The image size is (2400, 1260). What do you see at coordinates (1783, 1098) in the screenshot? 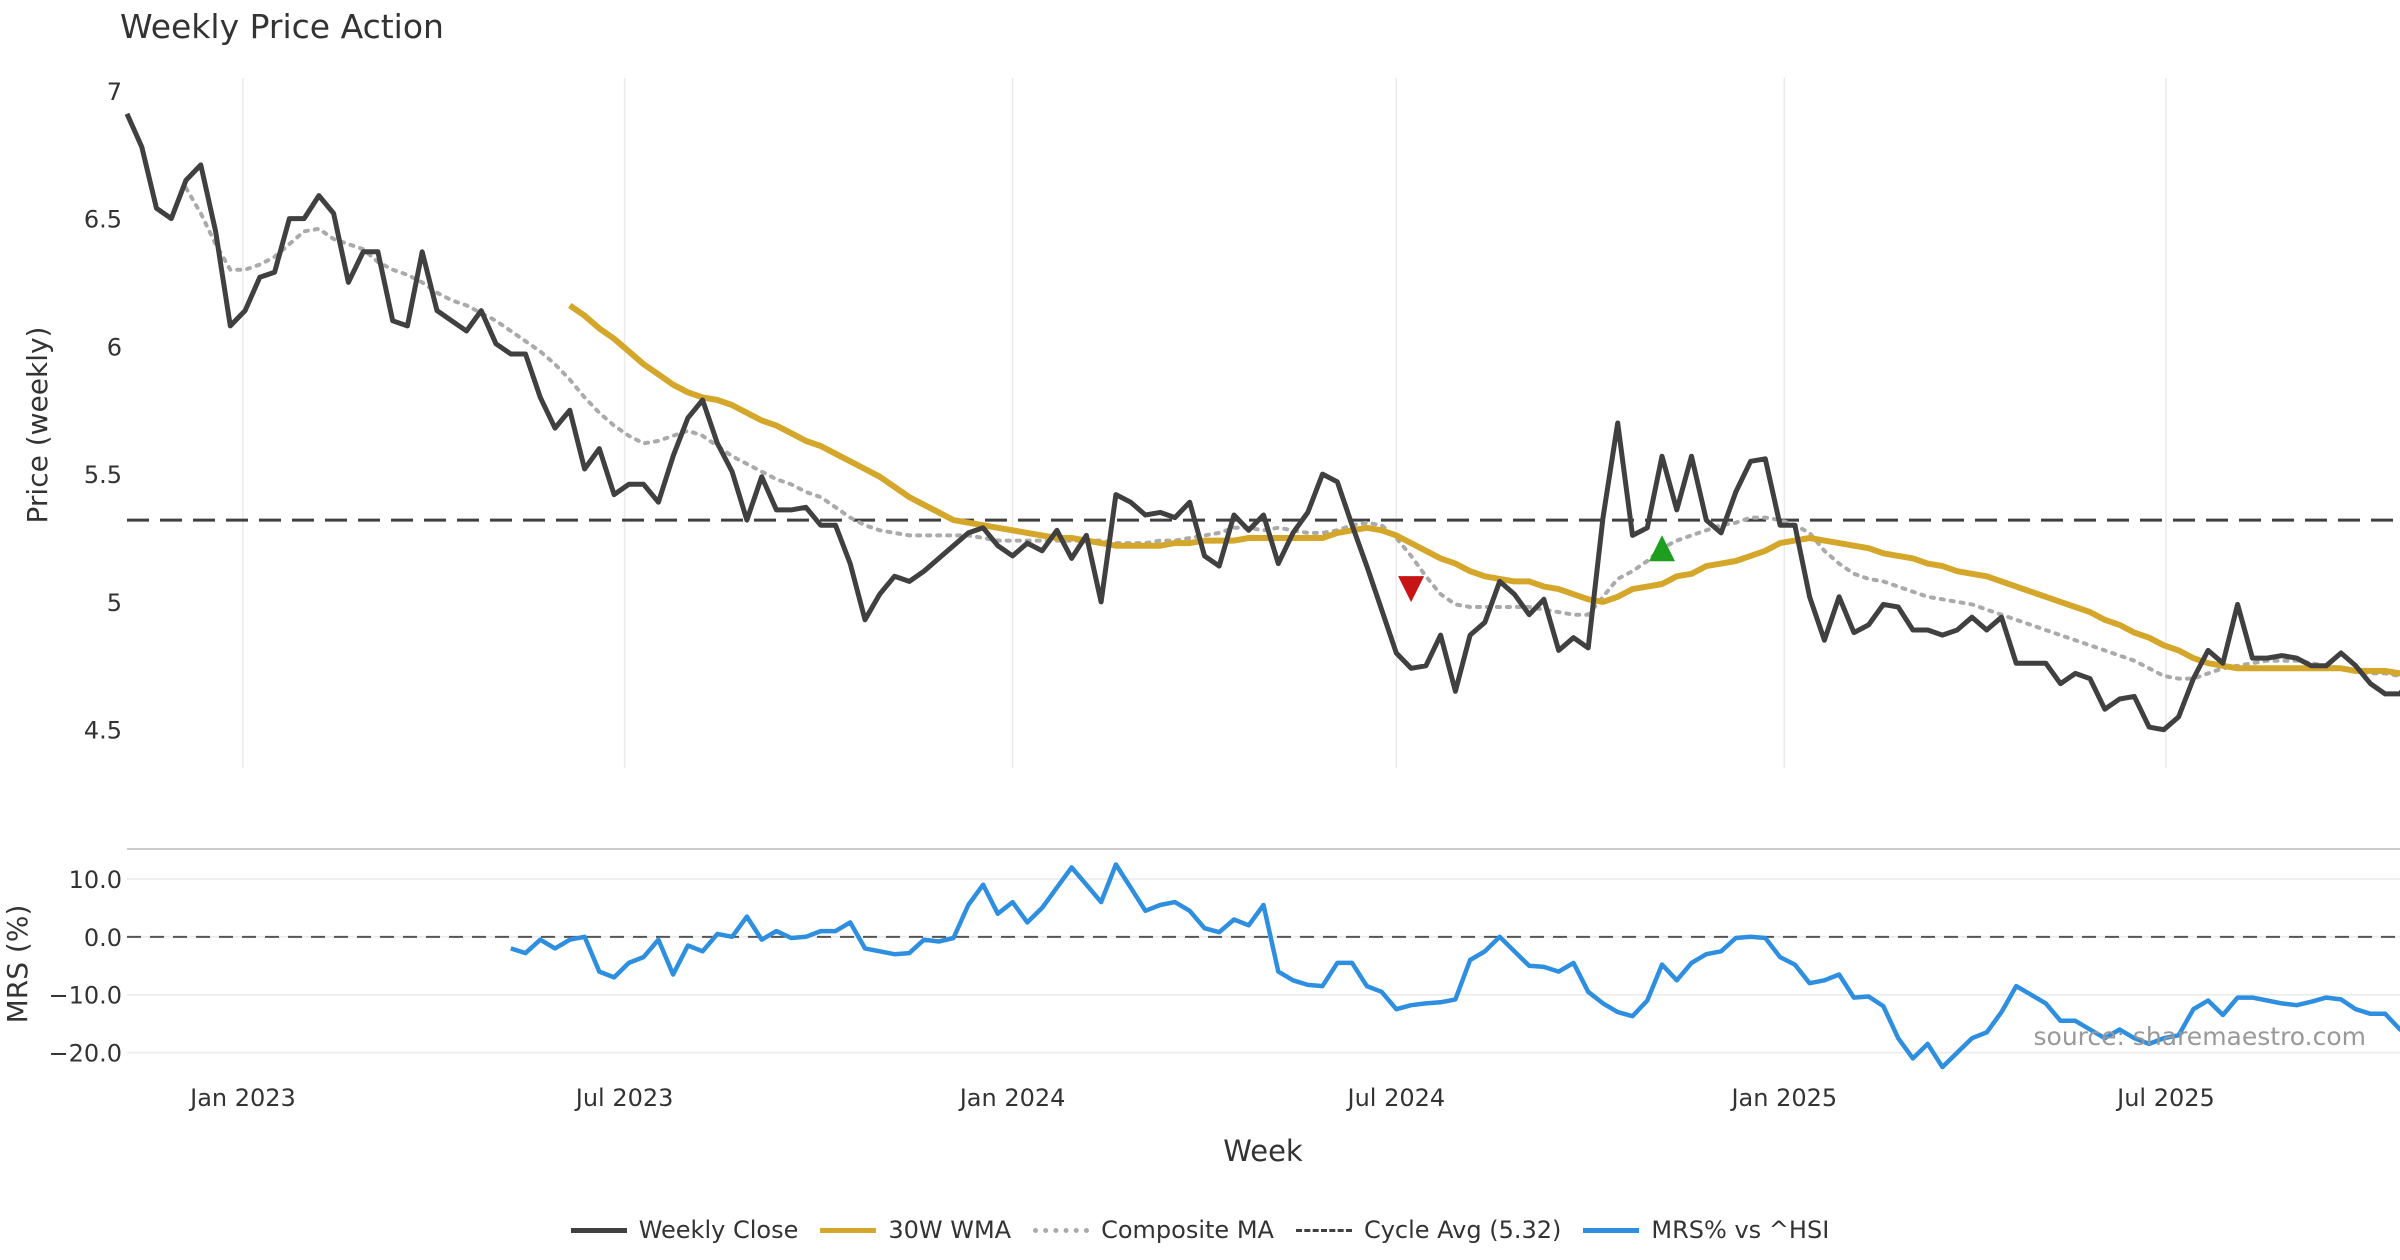
I see `x-tick-label: Jan 2025` at bounding box center [1783, 1098].